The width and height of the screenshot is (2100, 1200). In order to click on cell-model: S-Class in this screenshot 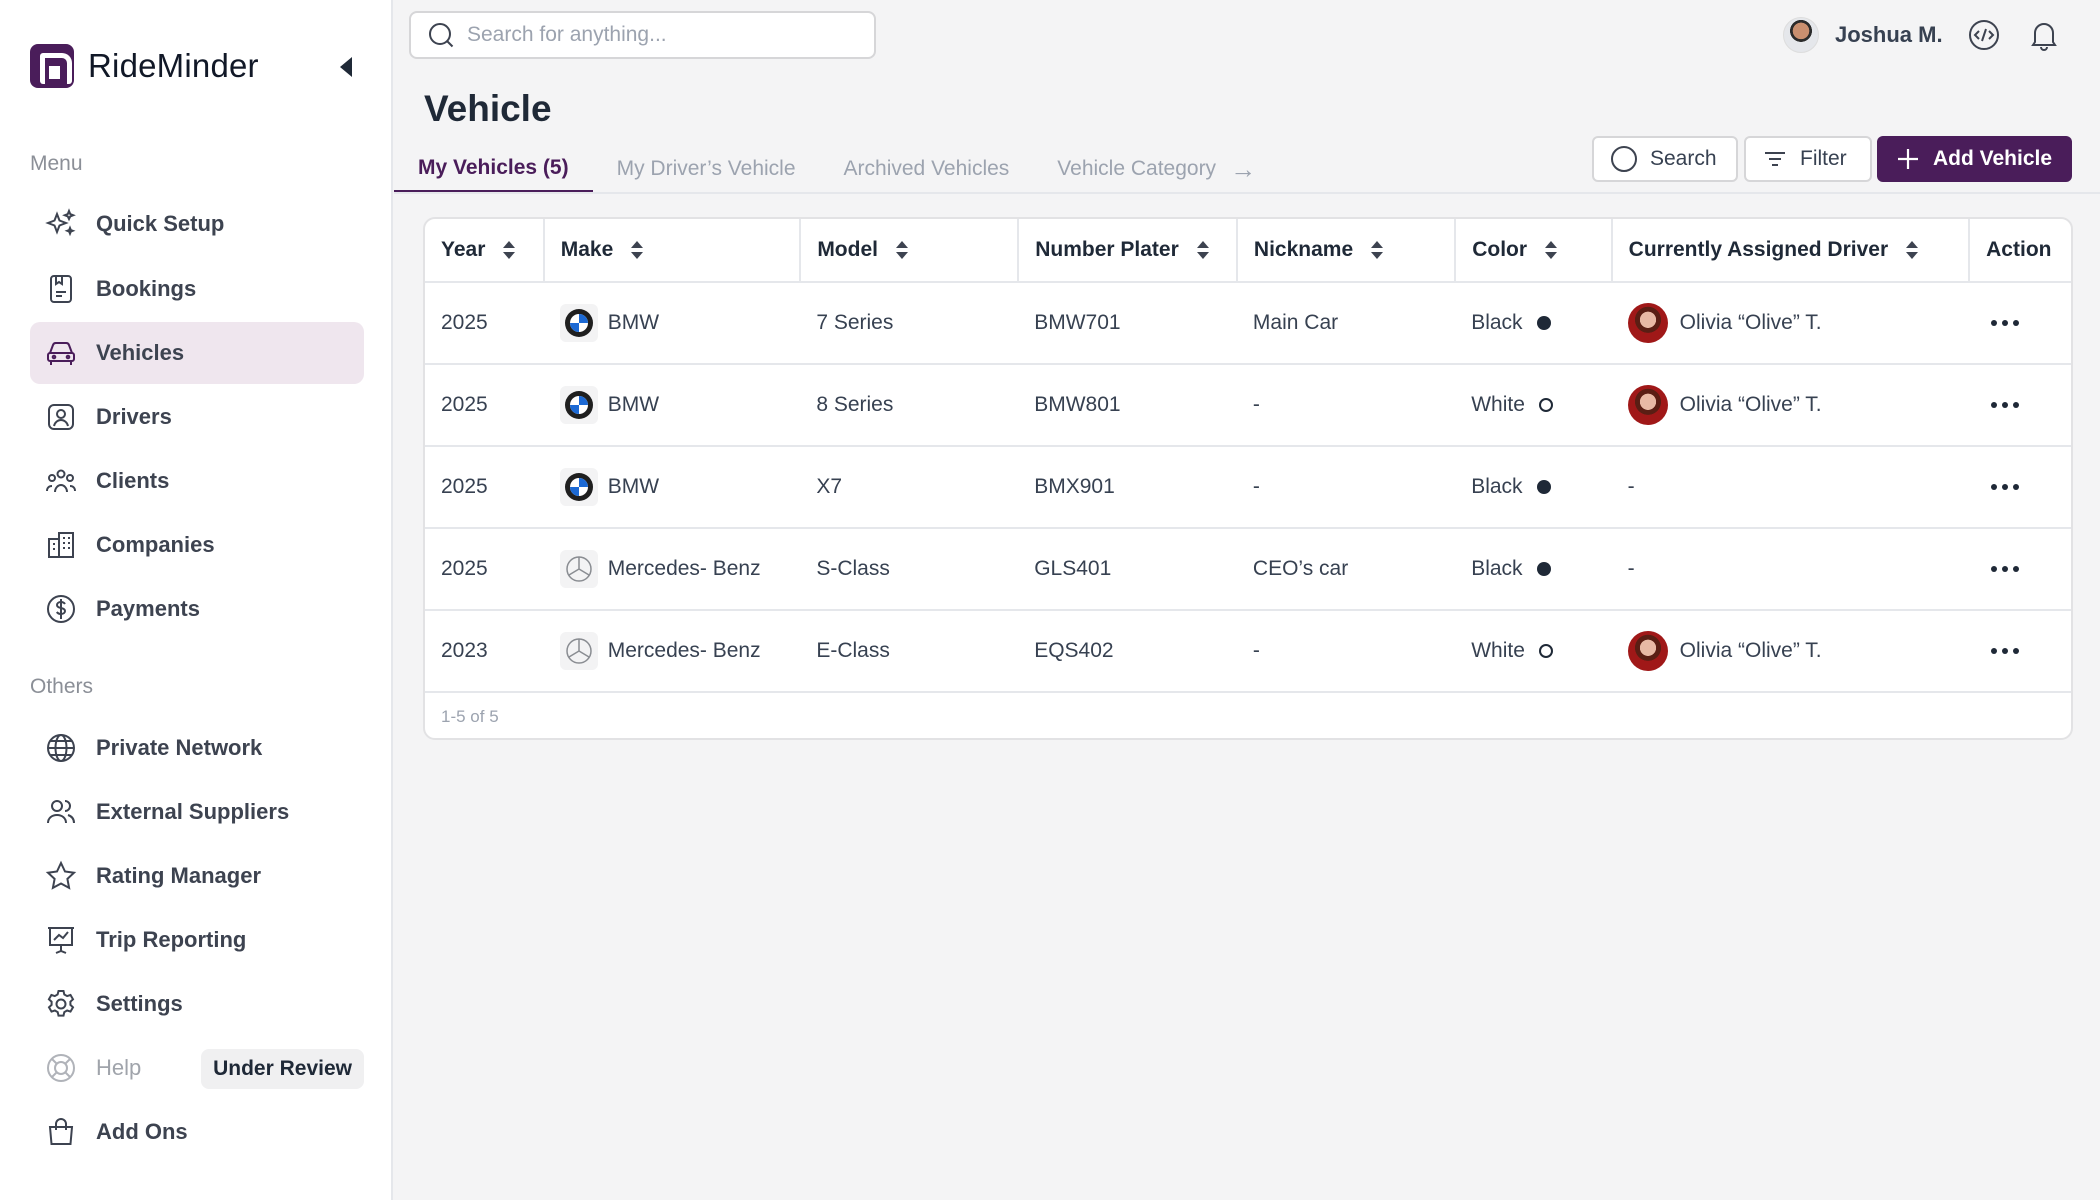, I will do `click(909, 569)`.